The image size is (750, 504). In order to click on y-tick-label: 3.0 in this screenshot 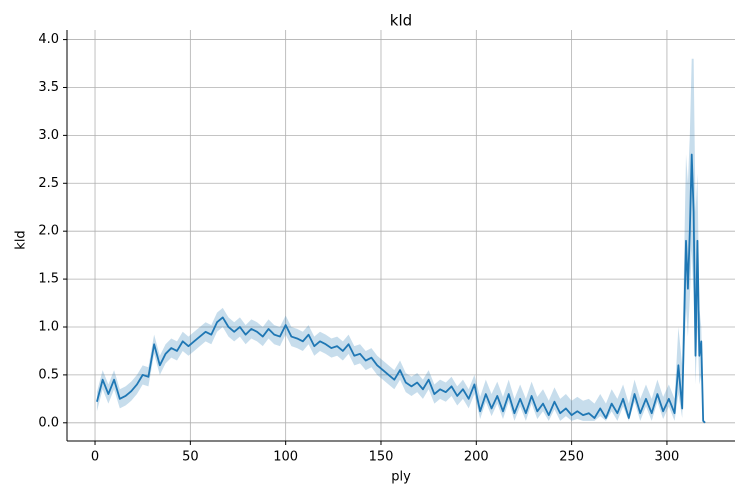, I will do `click(48, 135)`.